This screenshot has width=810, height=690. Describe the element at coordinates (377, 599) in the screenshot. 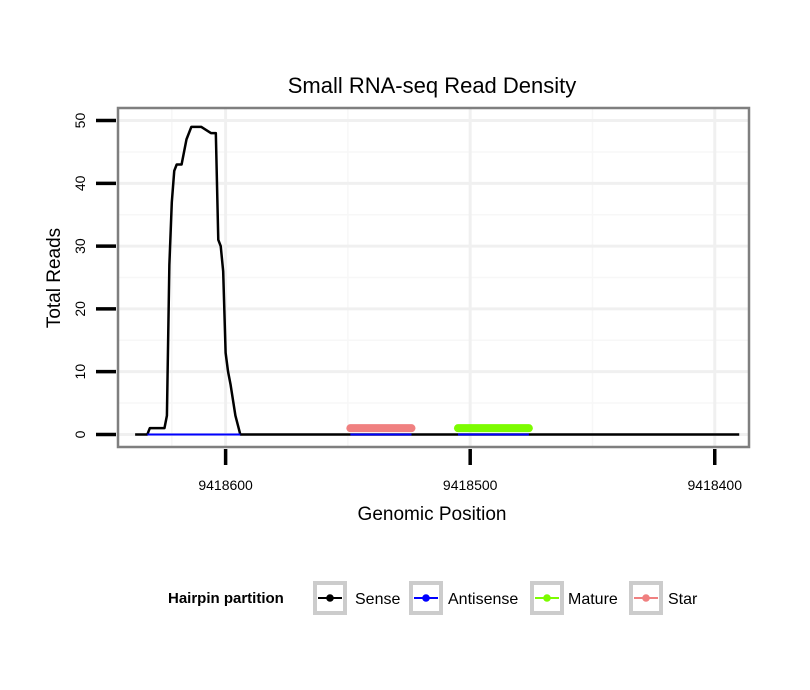

I see `legend-label-sense: Sense` at that location.